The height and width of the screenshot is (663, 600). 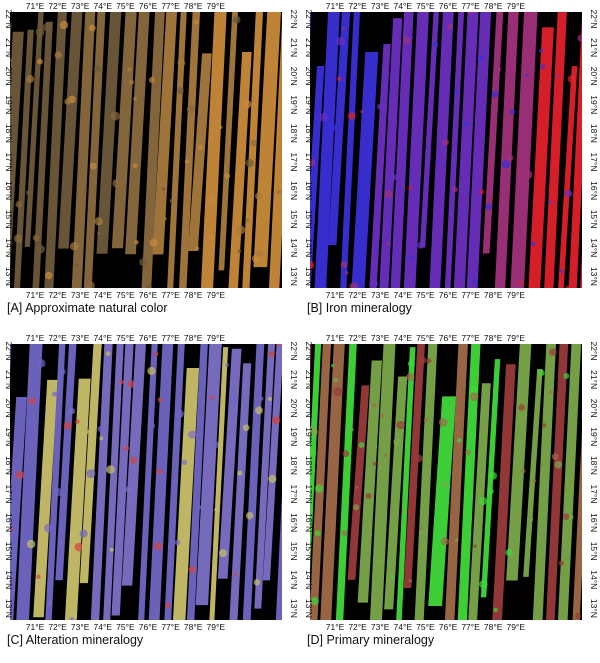 I want to click on caption-natural-color: [A] Approximate natural color, so click(x=87, y=308).